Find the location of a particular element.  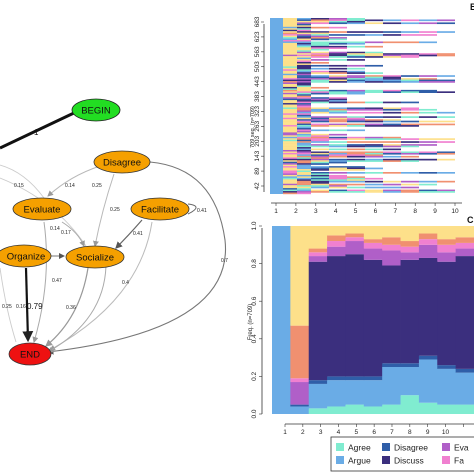

dist-segment-discuss is located at coordinates (355, 315).